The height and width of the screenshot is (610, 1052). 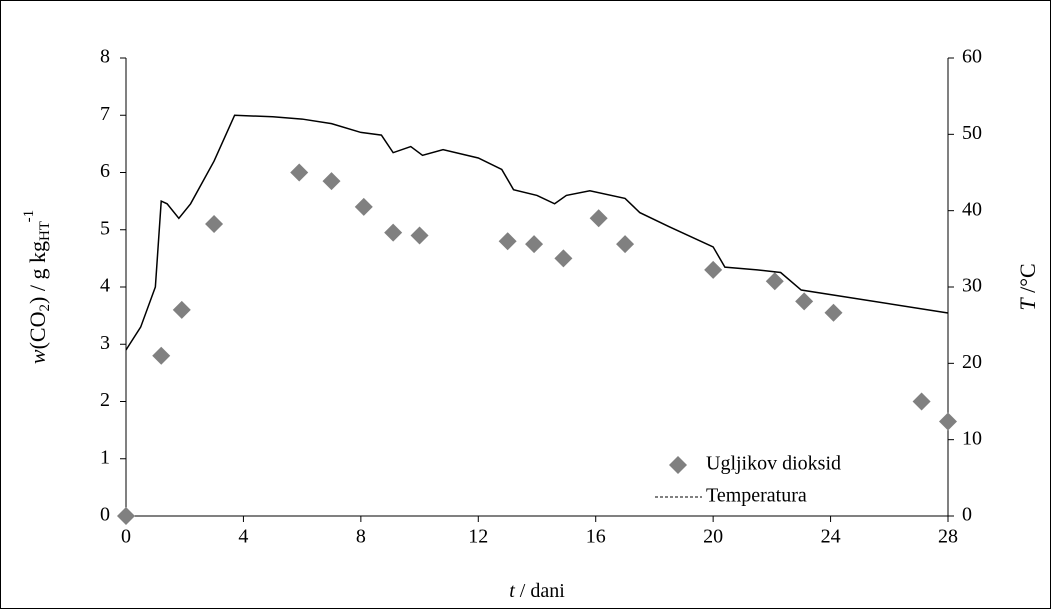 I want to click on y2-tick-label: 50, so click(x=972, y=133).